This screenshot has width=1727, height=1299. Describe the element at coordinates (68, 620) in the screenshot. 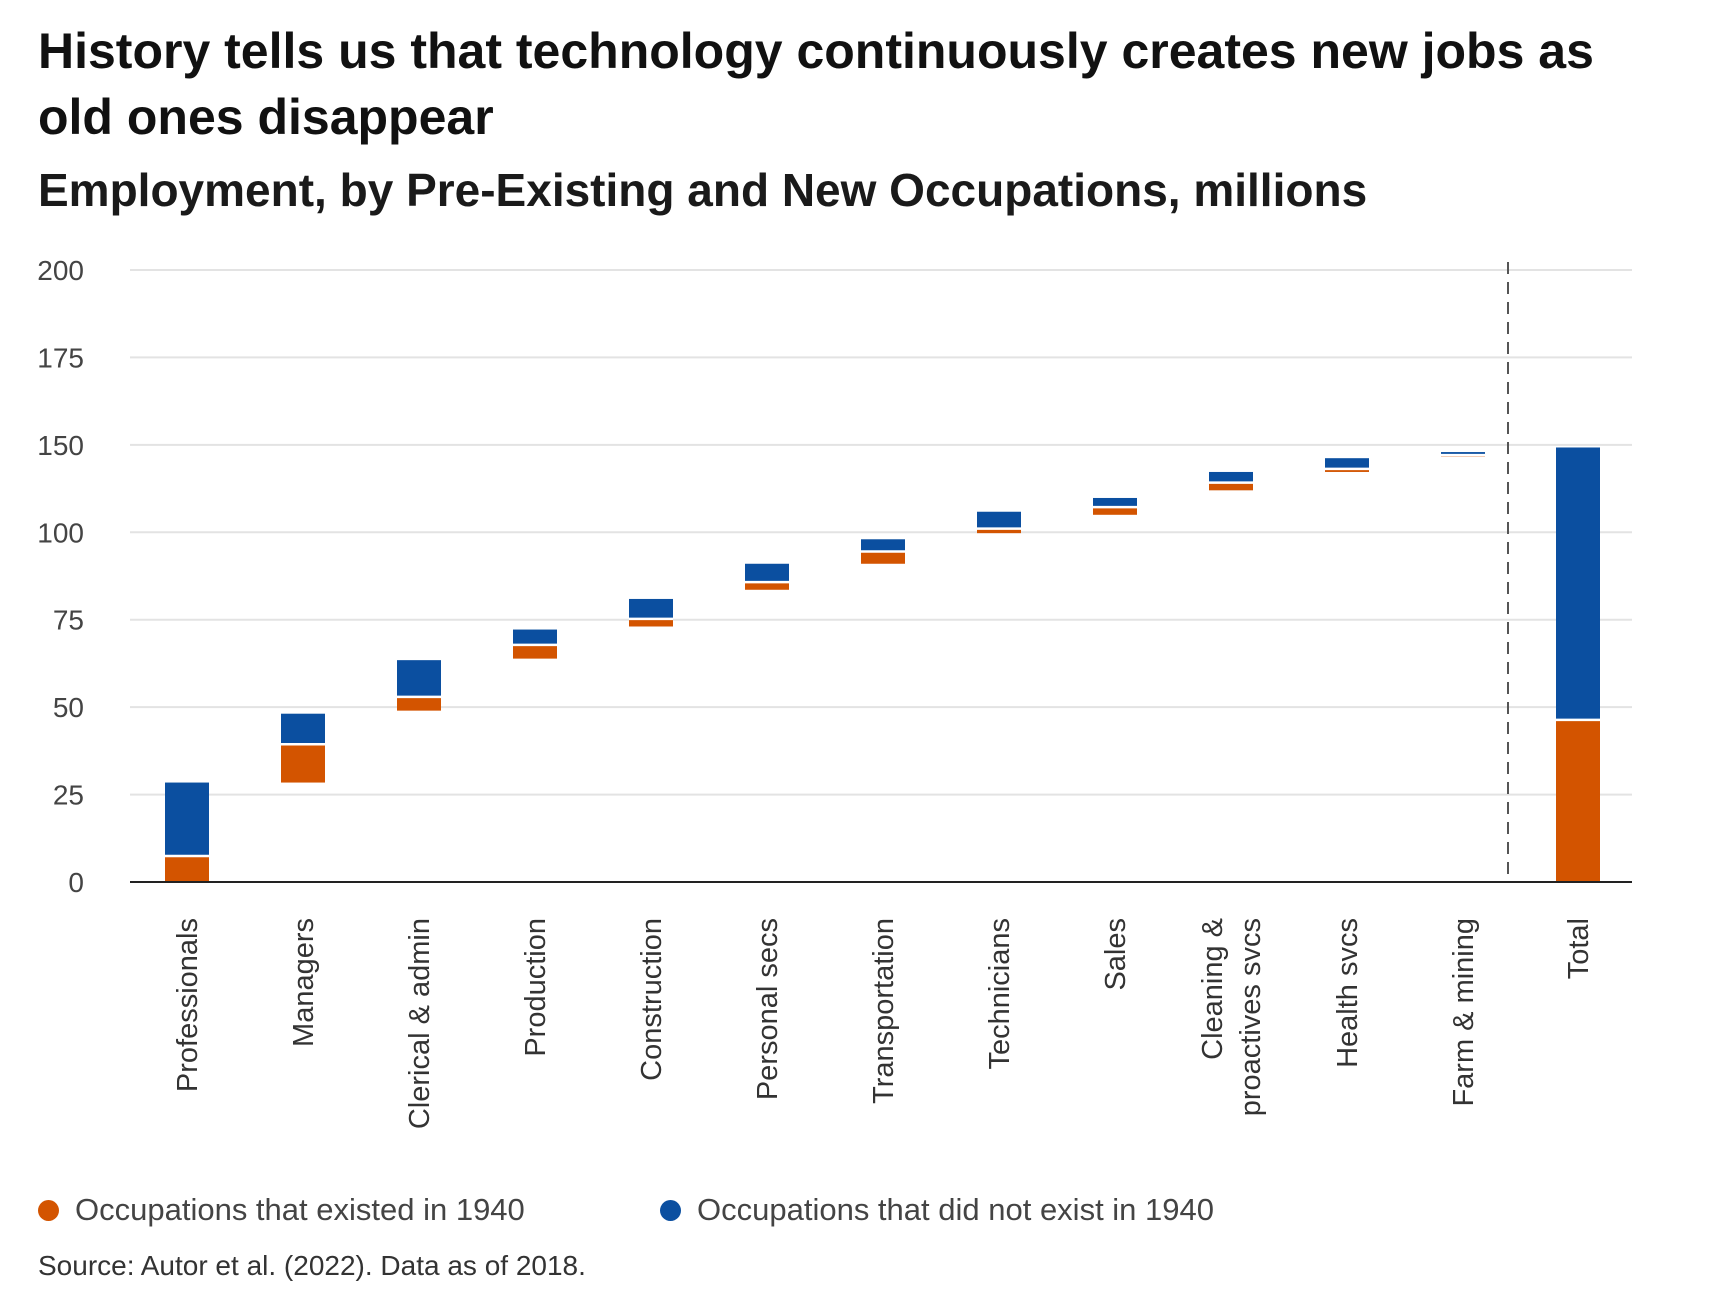

I see `y-tick-label: 75` at that location.